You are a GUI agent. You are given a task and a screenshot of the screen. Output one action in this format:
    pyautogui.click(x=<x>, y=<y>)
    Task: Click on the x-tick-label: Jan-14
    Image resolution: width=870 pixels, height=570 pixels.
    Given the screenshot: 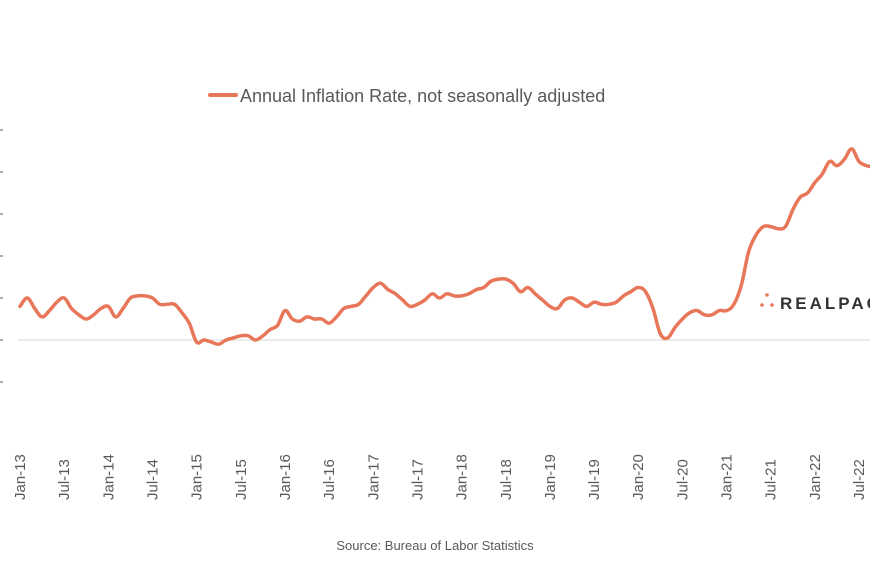 What is the action you would take?
    pyautogui.click(x=108, y=477)
    